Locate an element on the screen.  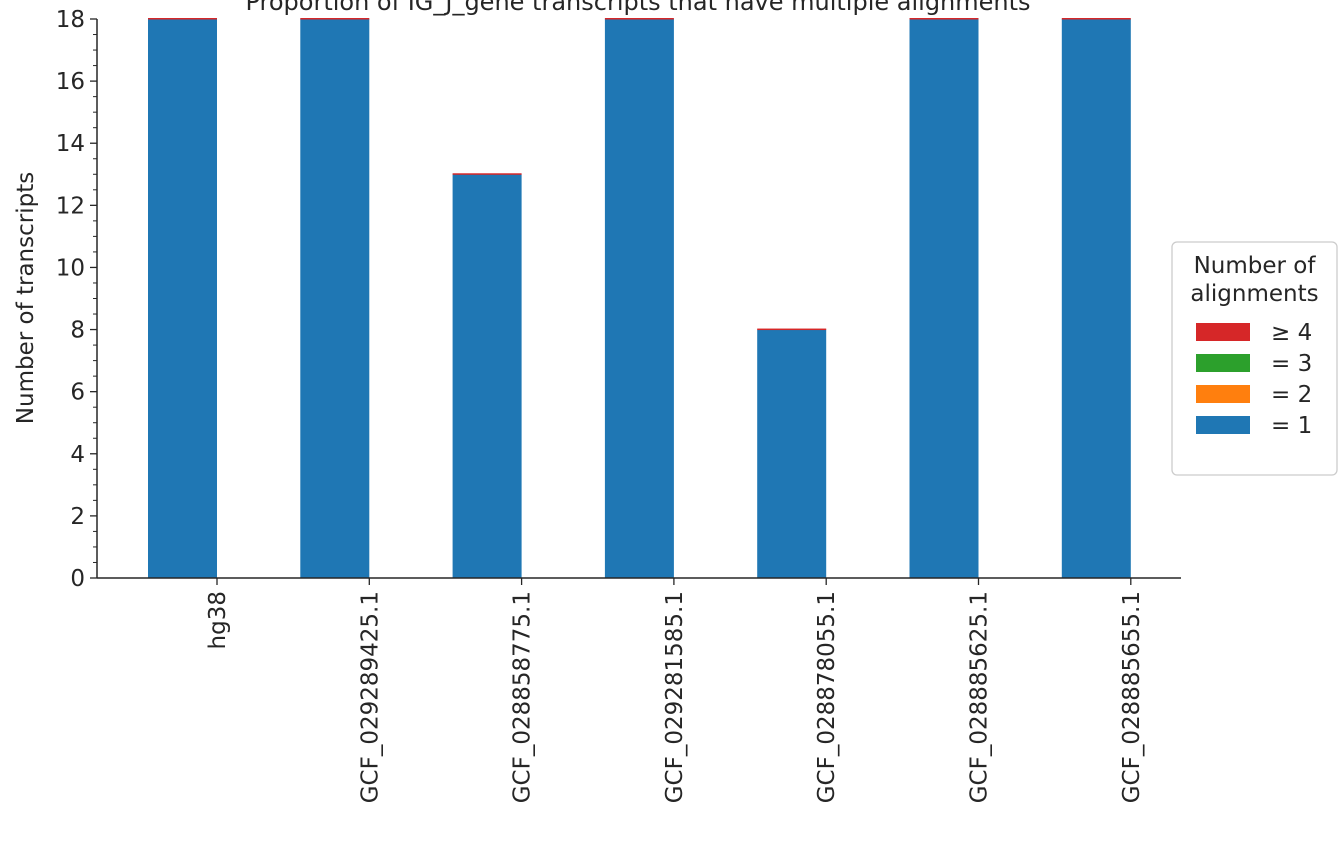
bar-top-edge-GCF_028885655.1 is located at coordinates (1096, 19).